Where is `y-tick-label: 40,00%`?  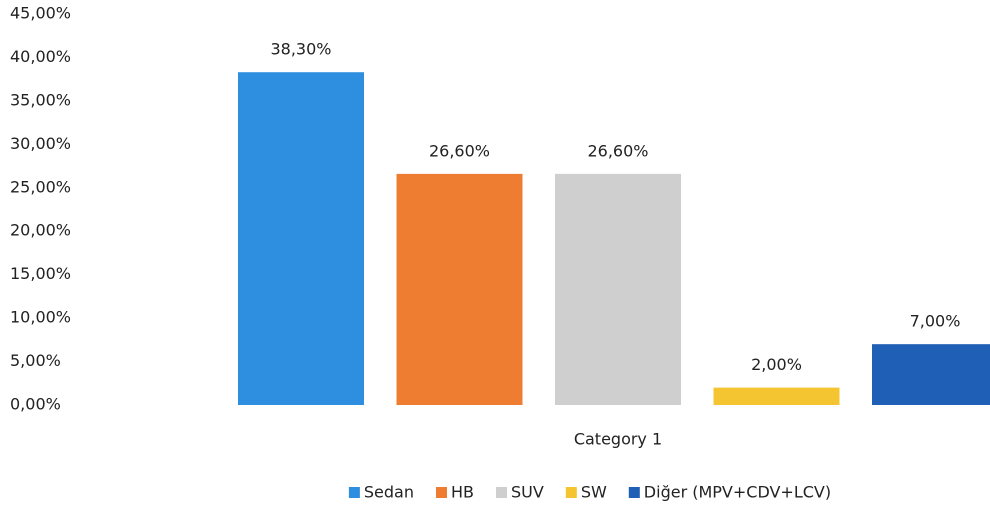
y-tick-label: 40,00% is located at coordinates (40, 56).